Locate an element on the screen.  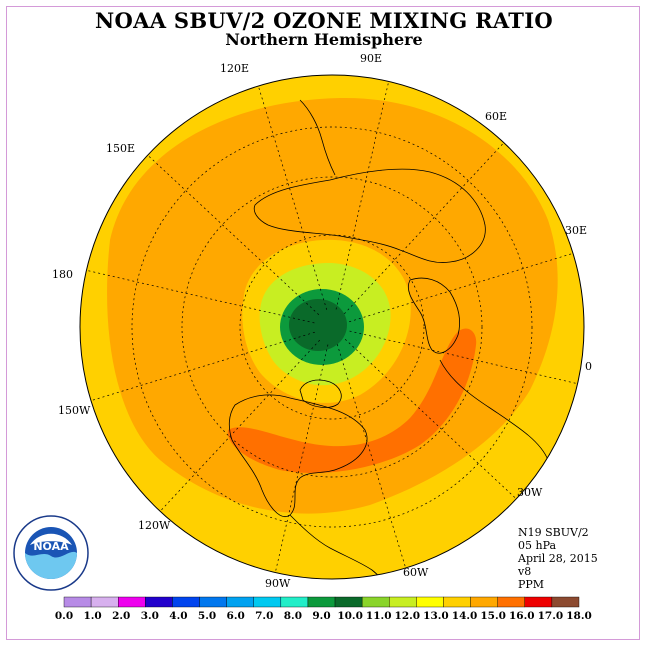
colorbar-tick-label: 11.0 is located at coordinates (379, 616).